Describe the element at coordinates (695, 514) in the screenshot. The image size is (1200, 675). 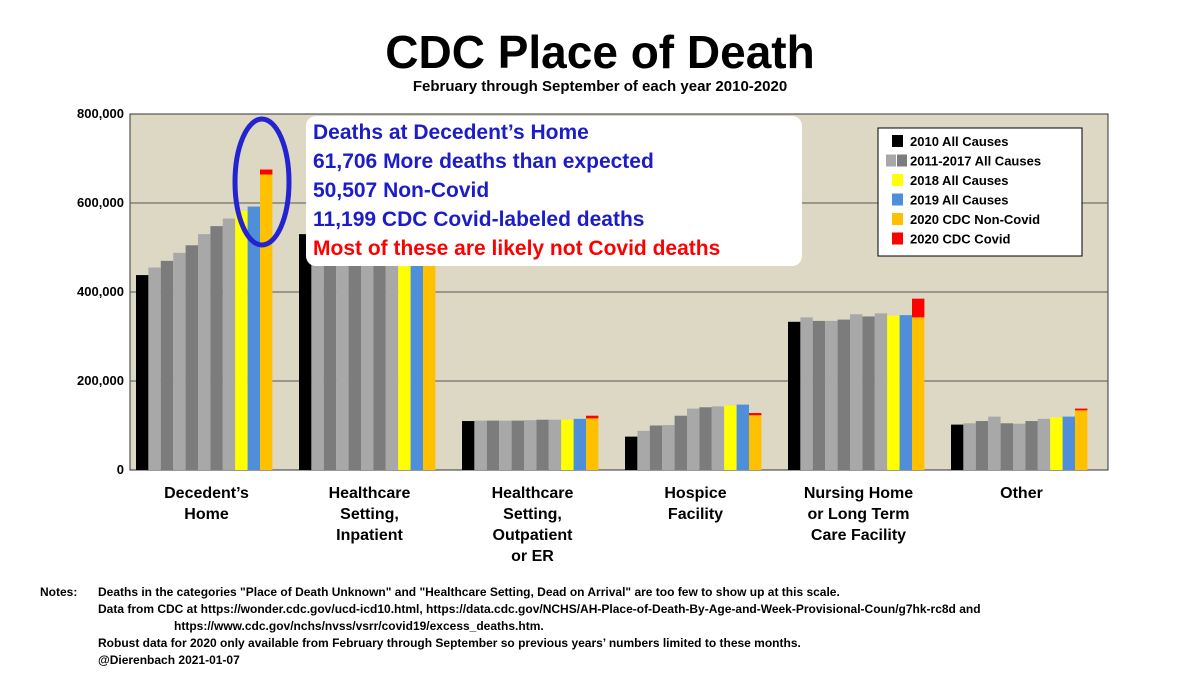
I see `category-label-line: Facility` at that location.